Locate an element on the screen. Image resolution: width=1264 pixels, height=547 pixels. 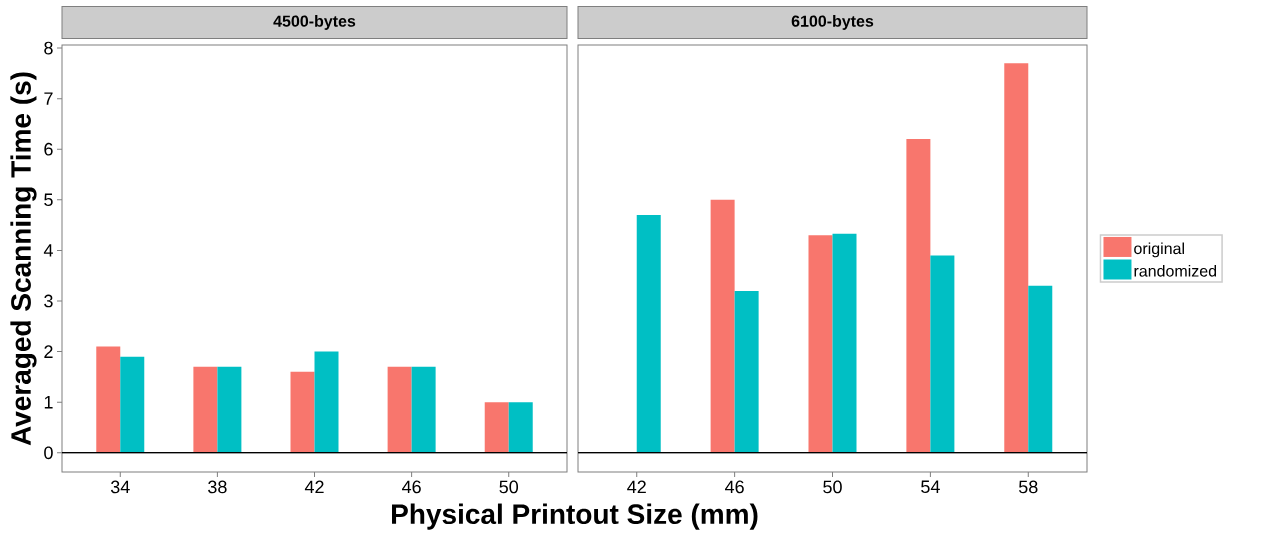
y-tick-label: 1 is located at coordinates (48, 402).